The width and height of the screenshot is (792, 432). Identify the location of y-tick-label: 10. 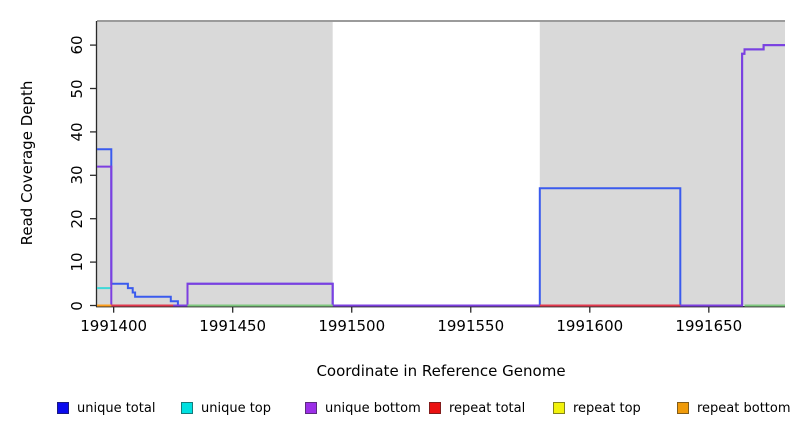
(77, 262).